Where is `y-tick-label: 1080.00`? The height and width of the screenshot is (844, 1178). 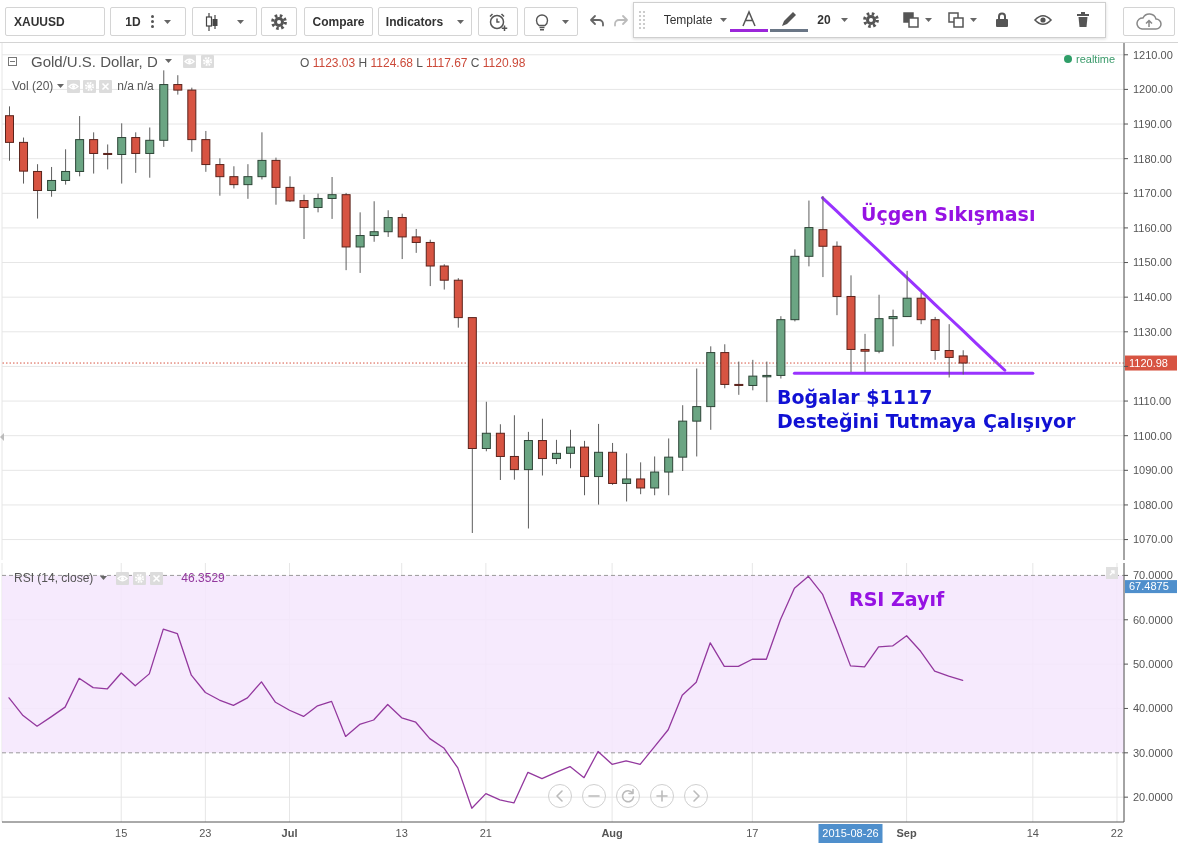 y-tick-label: 1080.00 is located at coordinates (1153, 504).